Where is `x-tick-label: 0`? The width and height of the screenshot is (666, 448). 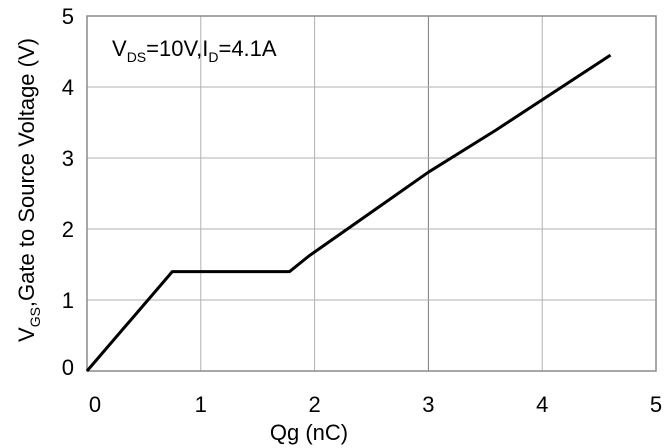 x-tick-label: 0 is located at coordinates (95, 404).